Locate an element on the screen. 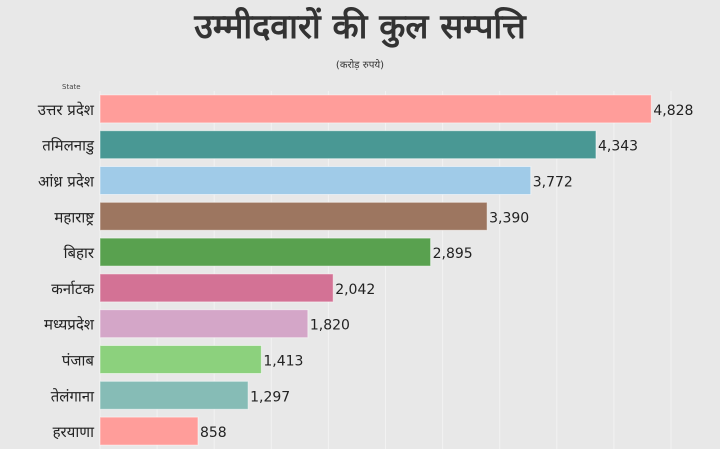 The height and width of the screenshot is (449, 720). category-label: उत्तर प्रदेश is located at coordinates (66, 110).